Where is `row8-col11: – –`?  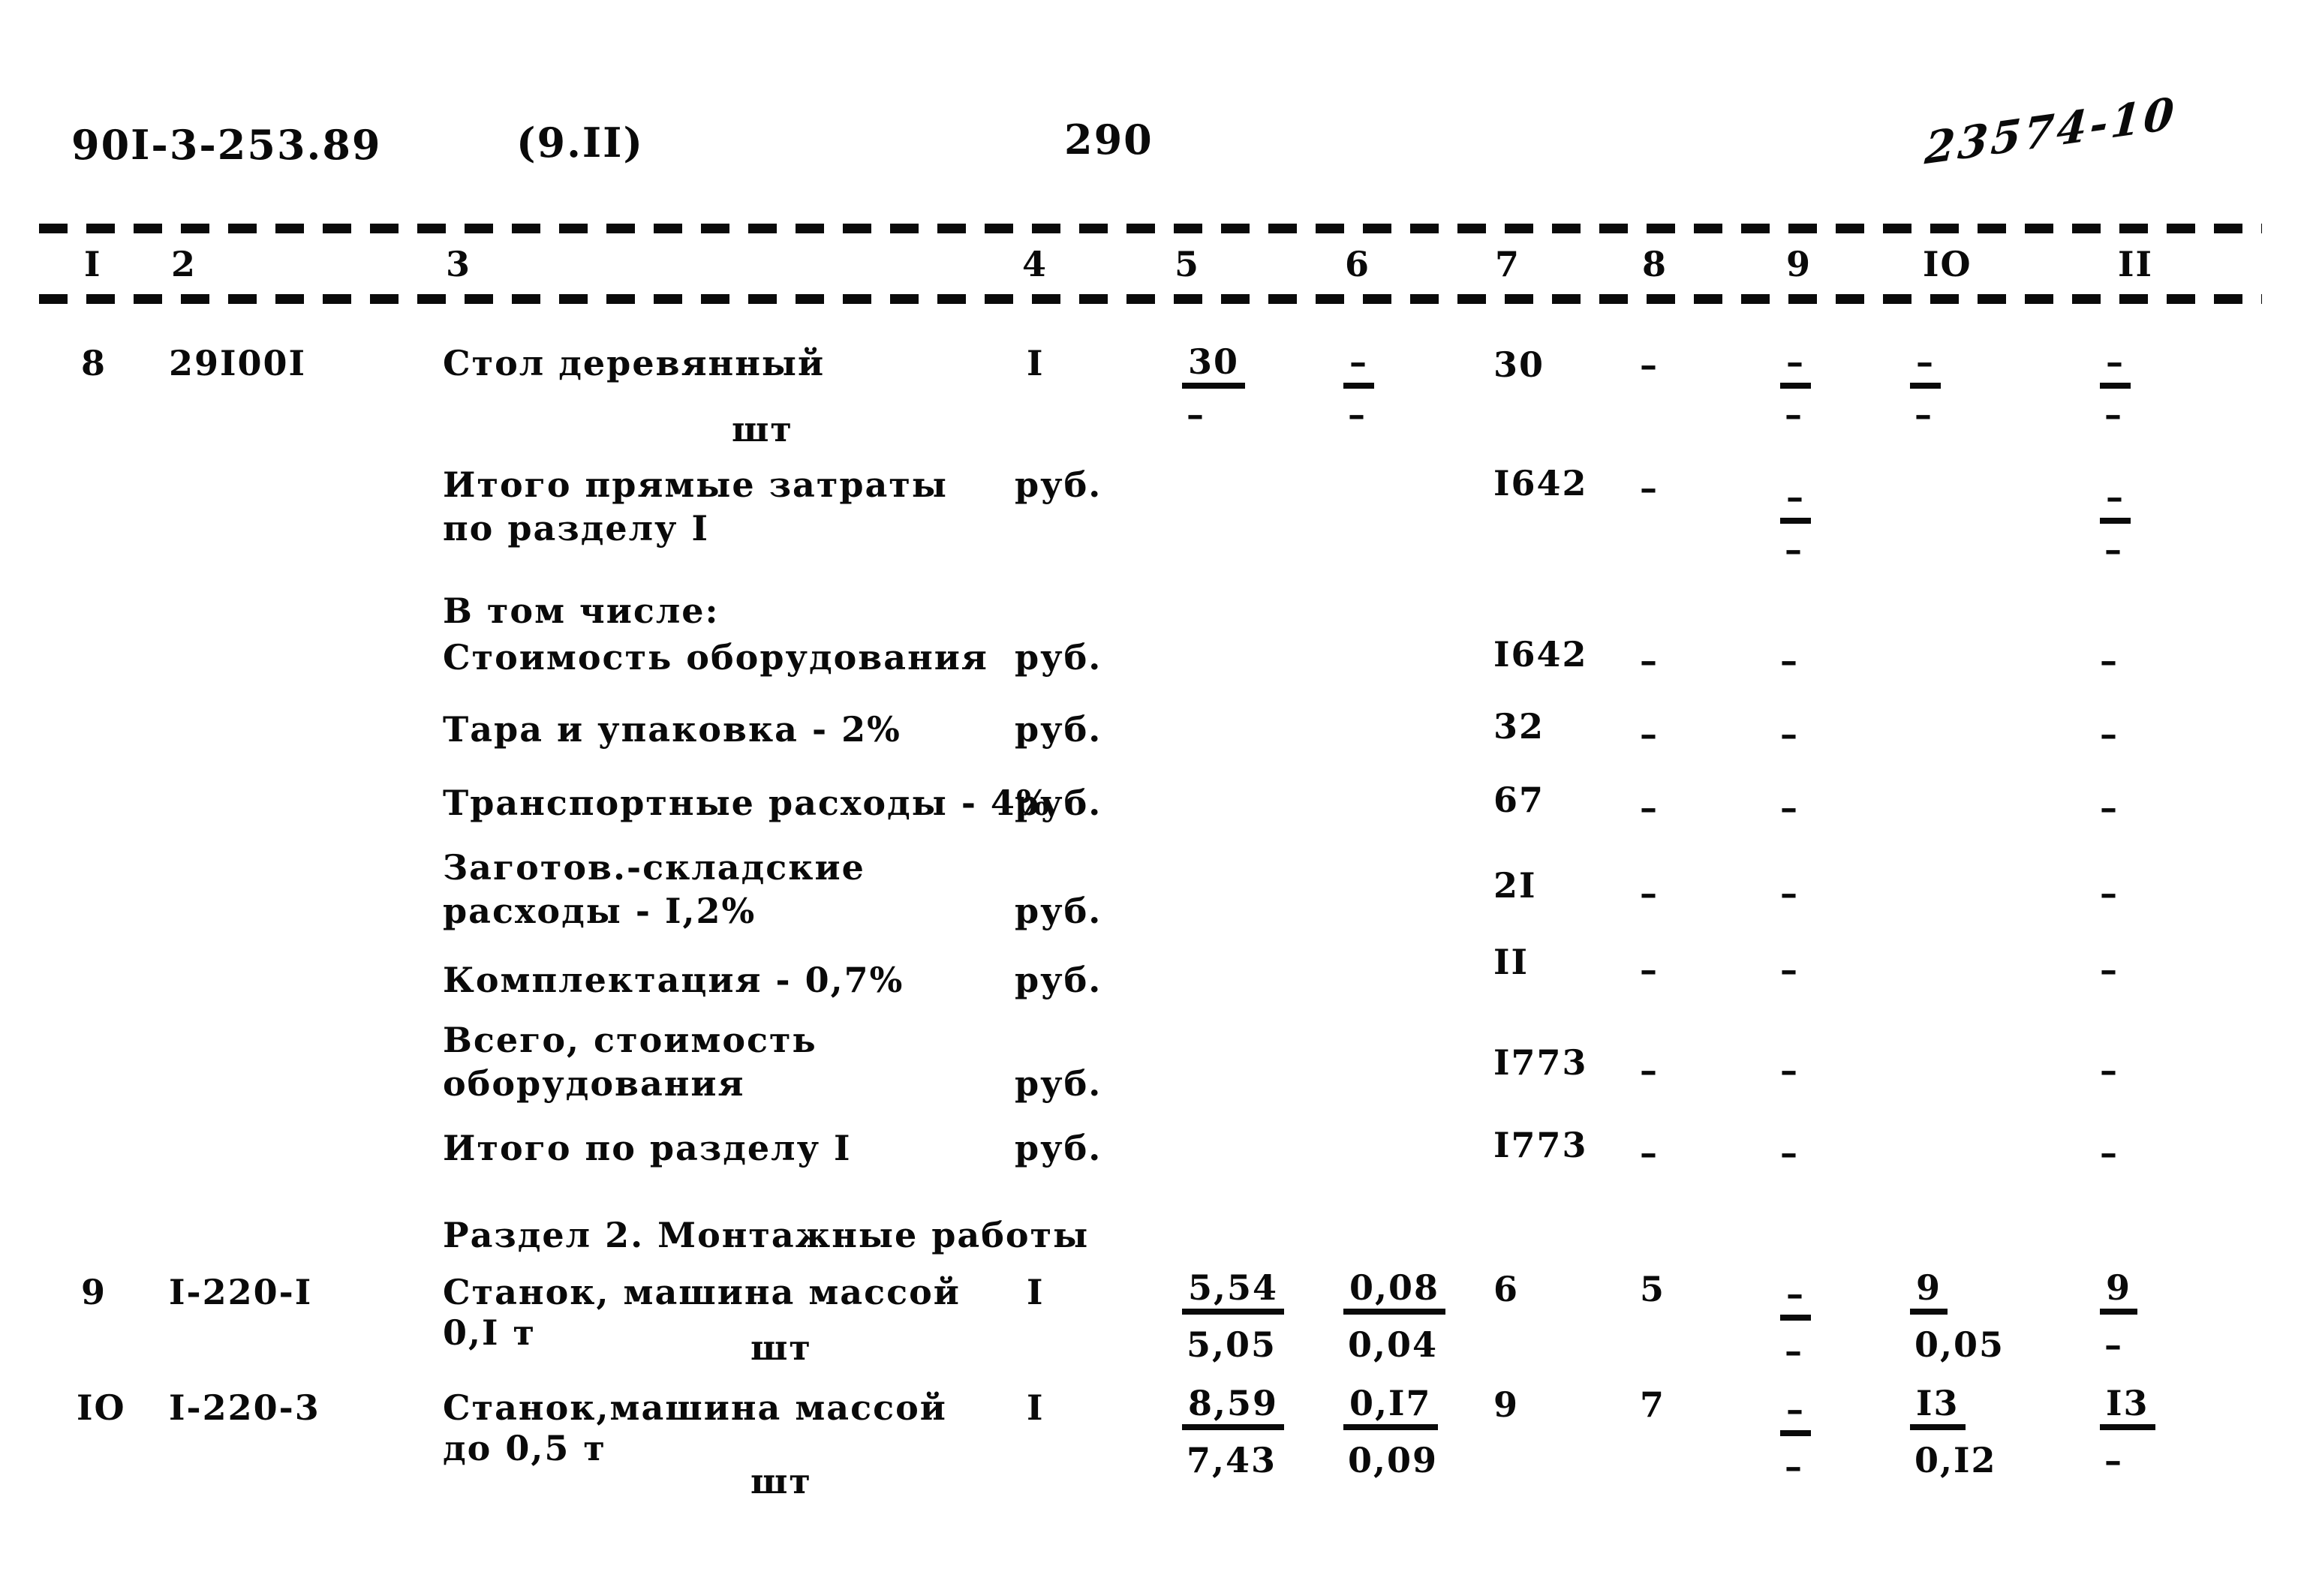 row8-col11: – – is located at coordinates (2115, 389).